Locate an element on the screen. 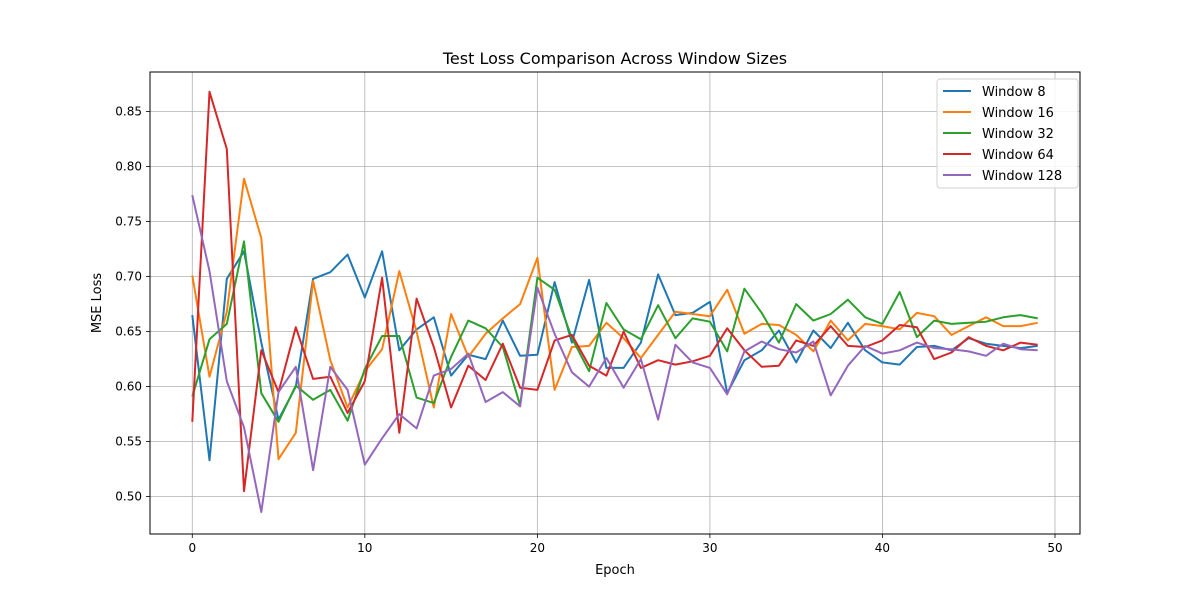 This screenshot has height=600, width=1200. y-tick-label: 0.75 is located at coordinates (128, 222).